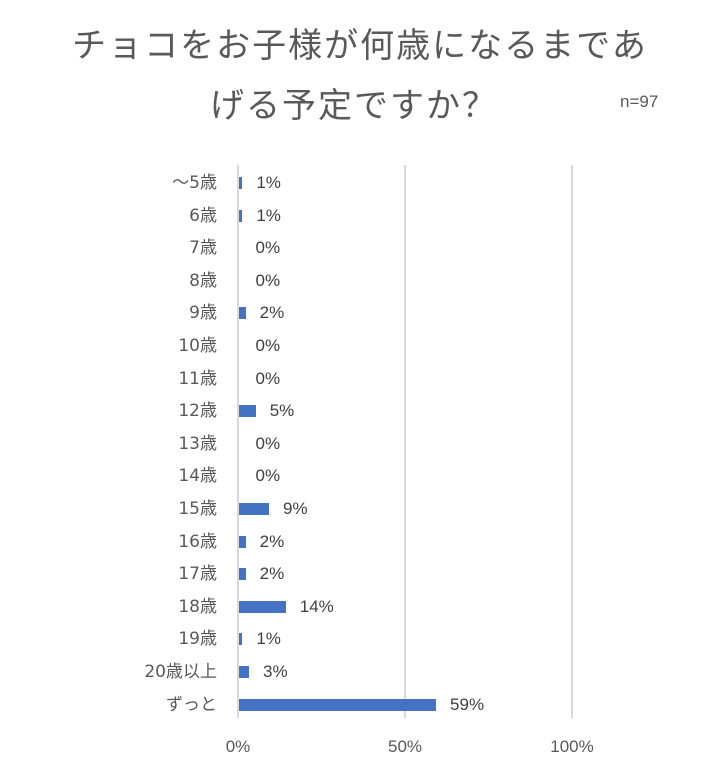 This screenshot has width=720, height=782. What do you see at coordinates (197, 411) in the screenshot?
I see `category-label: 12歳` at bounding box center [197, 411].